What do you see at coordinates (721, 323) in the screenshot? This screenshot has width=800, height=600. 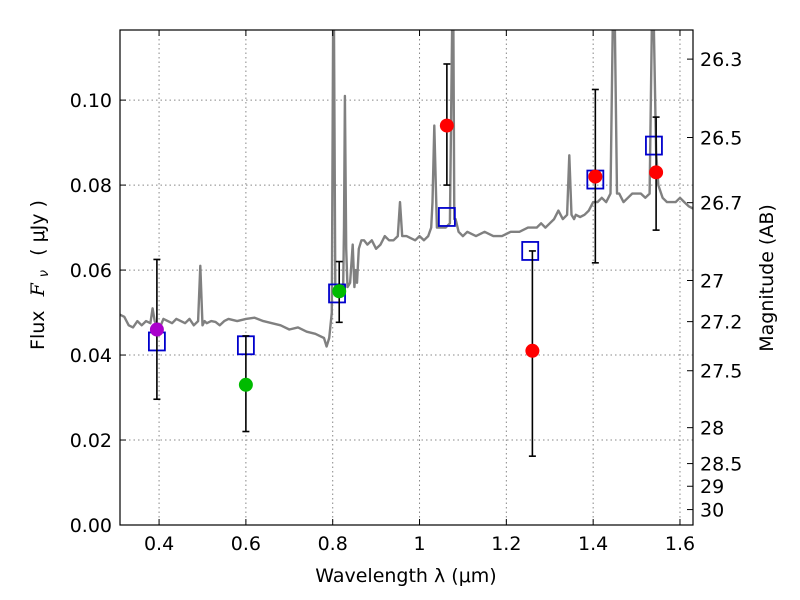 I see `right-tick-label: 27.2` at bounding box center [721, 323].